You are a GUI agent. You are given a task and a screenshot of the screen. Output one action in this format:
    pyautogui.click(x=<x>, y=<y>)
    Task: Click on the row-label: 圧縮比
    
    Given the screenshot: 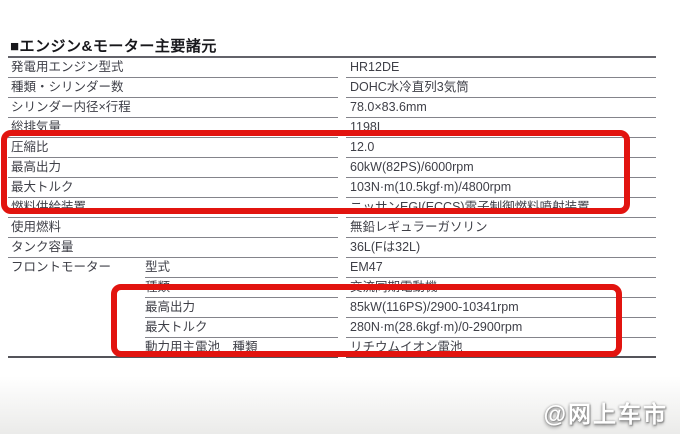 What is the action you would take?
    pyautogui.click(x=173, y=148)
    